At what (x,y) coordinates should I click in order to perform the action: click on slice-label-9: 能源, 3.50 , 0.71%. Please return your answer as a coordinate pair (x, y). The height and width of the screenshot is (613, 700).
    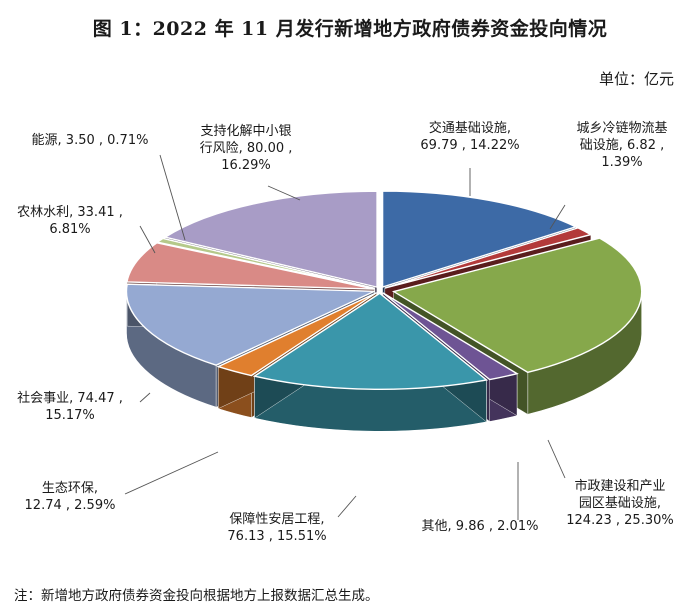
    Looking at the image, I should click on (90, 140).